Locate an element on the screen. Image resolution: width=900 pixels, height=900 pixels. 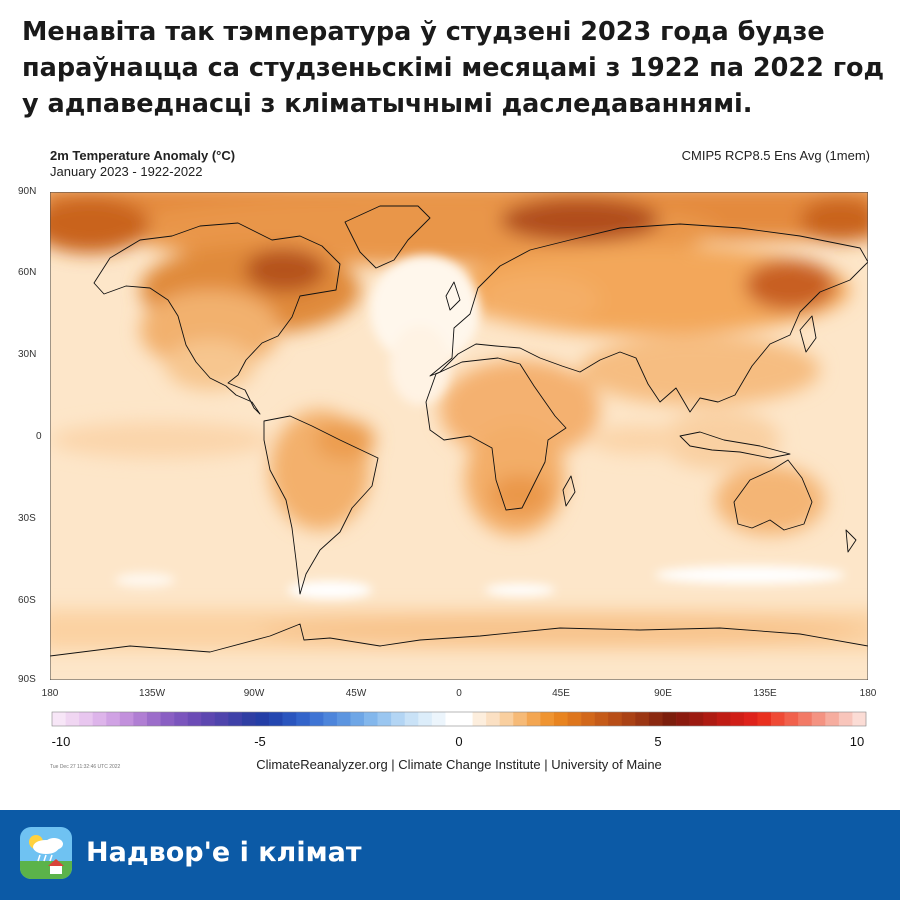
antarctica-outline is located at coordinates (459, 640).